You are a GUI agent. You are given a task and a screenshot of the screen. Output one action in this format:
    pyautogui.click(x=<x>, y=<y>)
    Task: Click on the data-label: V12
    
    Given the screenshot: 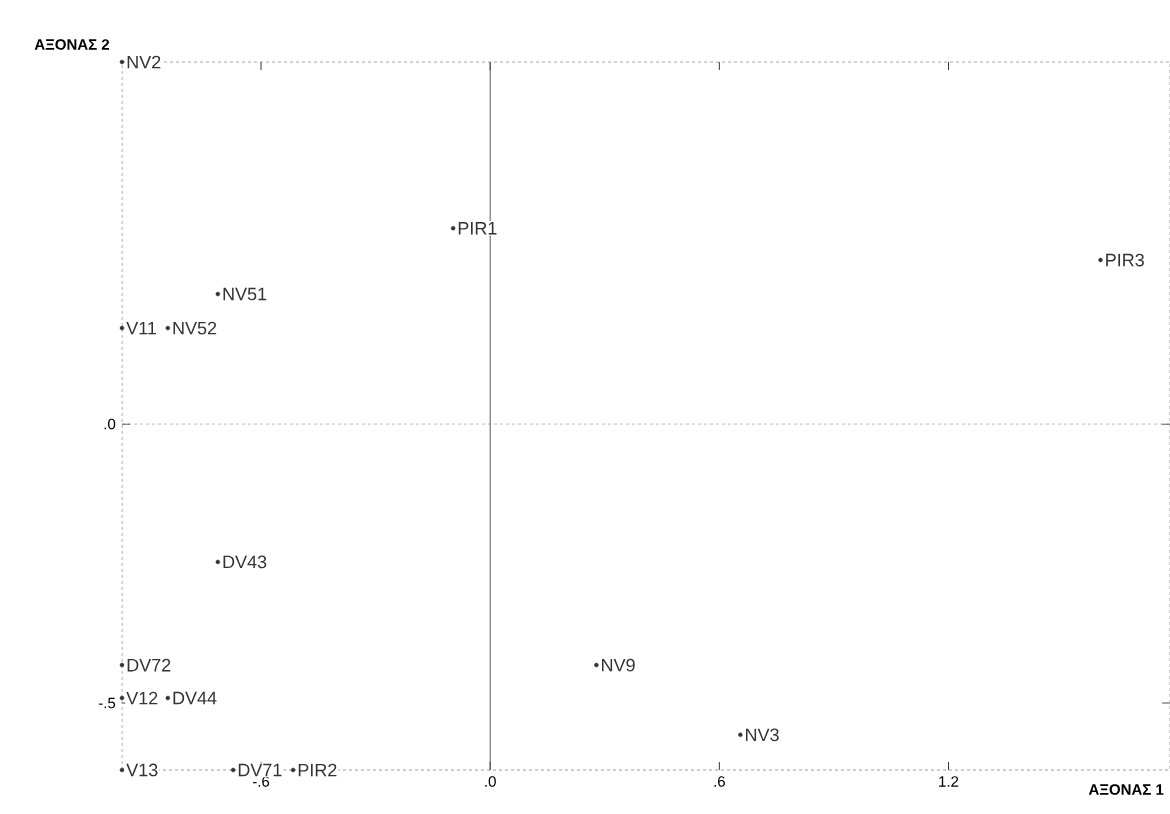 What is the action you would take?
    pyautogui.click(x=142, y=698)
    